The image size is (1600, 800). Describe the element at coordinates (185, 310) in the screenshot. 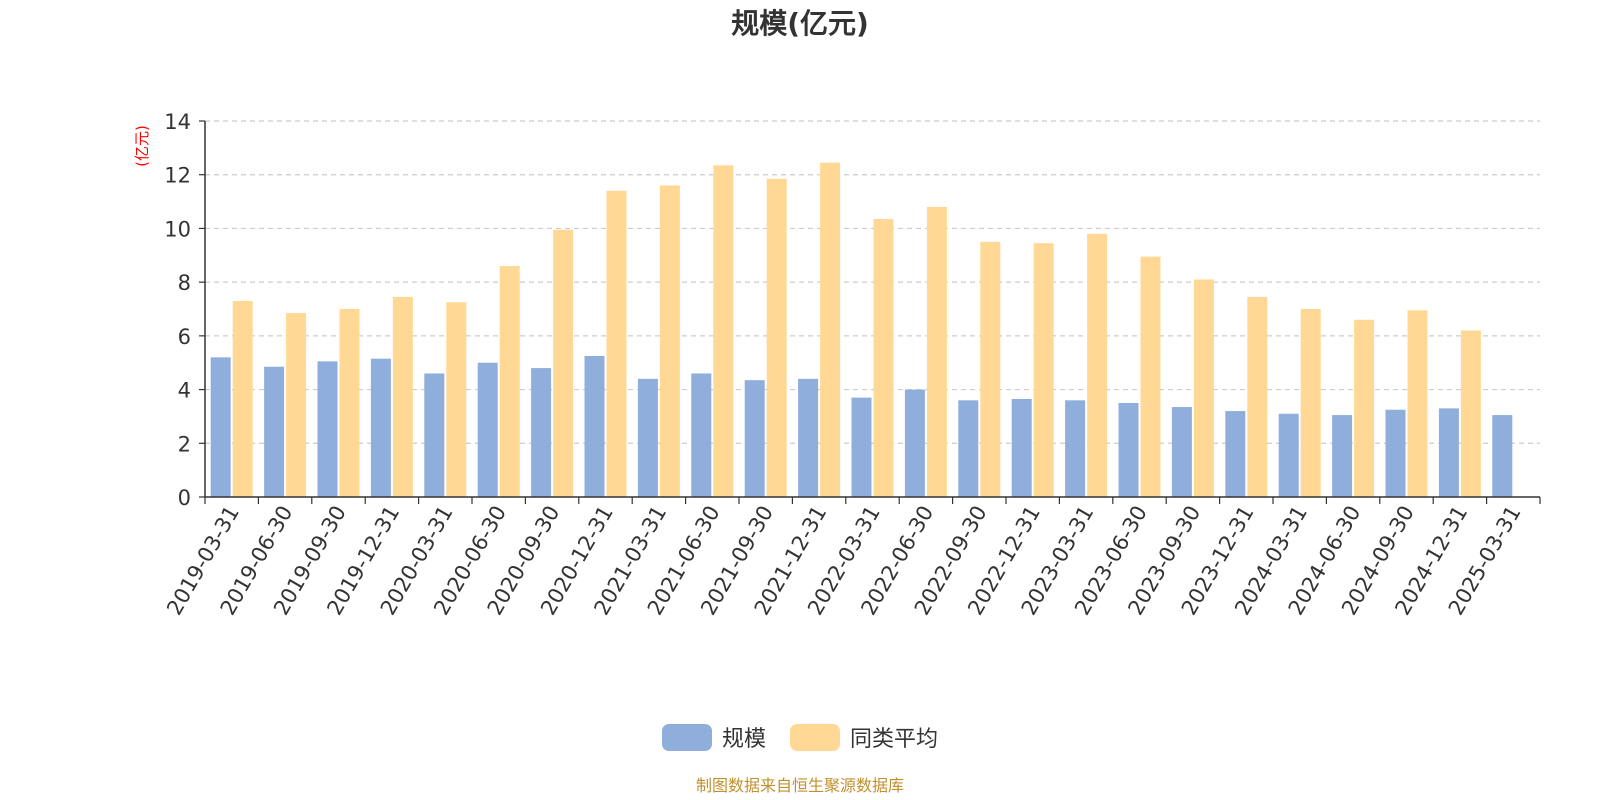

I see `y-axis: 0 2 4 6 8 10 12 14` at that location.